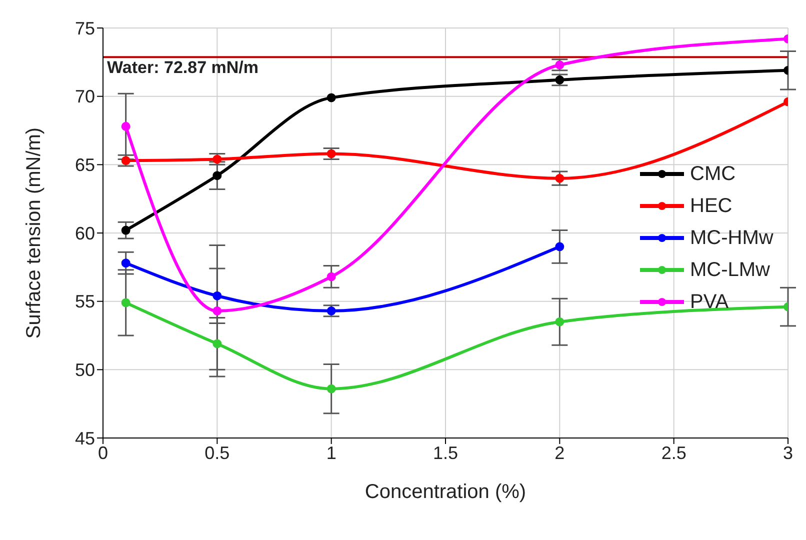  What do you see at coordinates (559, 452) in the screenshot?
I see `x-tick-label: 2` at bounding box center [559, 452].